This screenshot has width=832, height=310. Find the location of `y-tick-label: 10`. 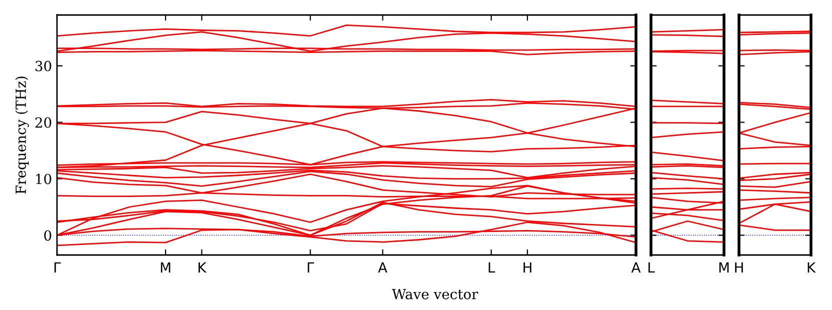

y-tick-label: 10 is located at coordinates (44, 179).